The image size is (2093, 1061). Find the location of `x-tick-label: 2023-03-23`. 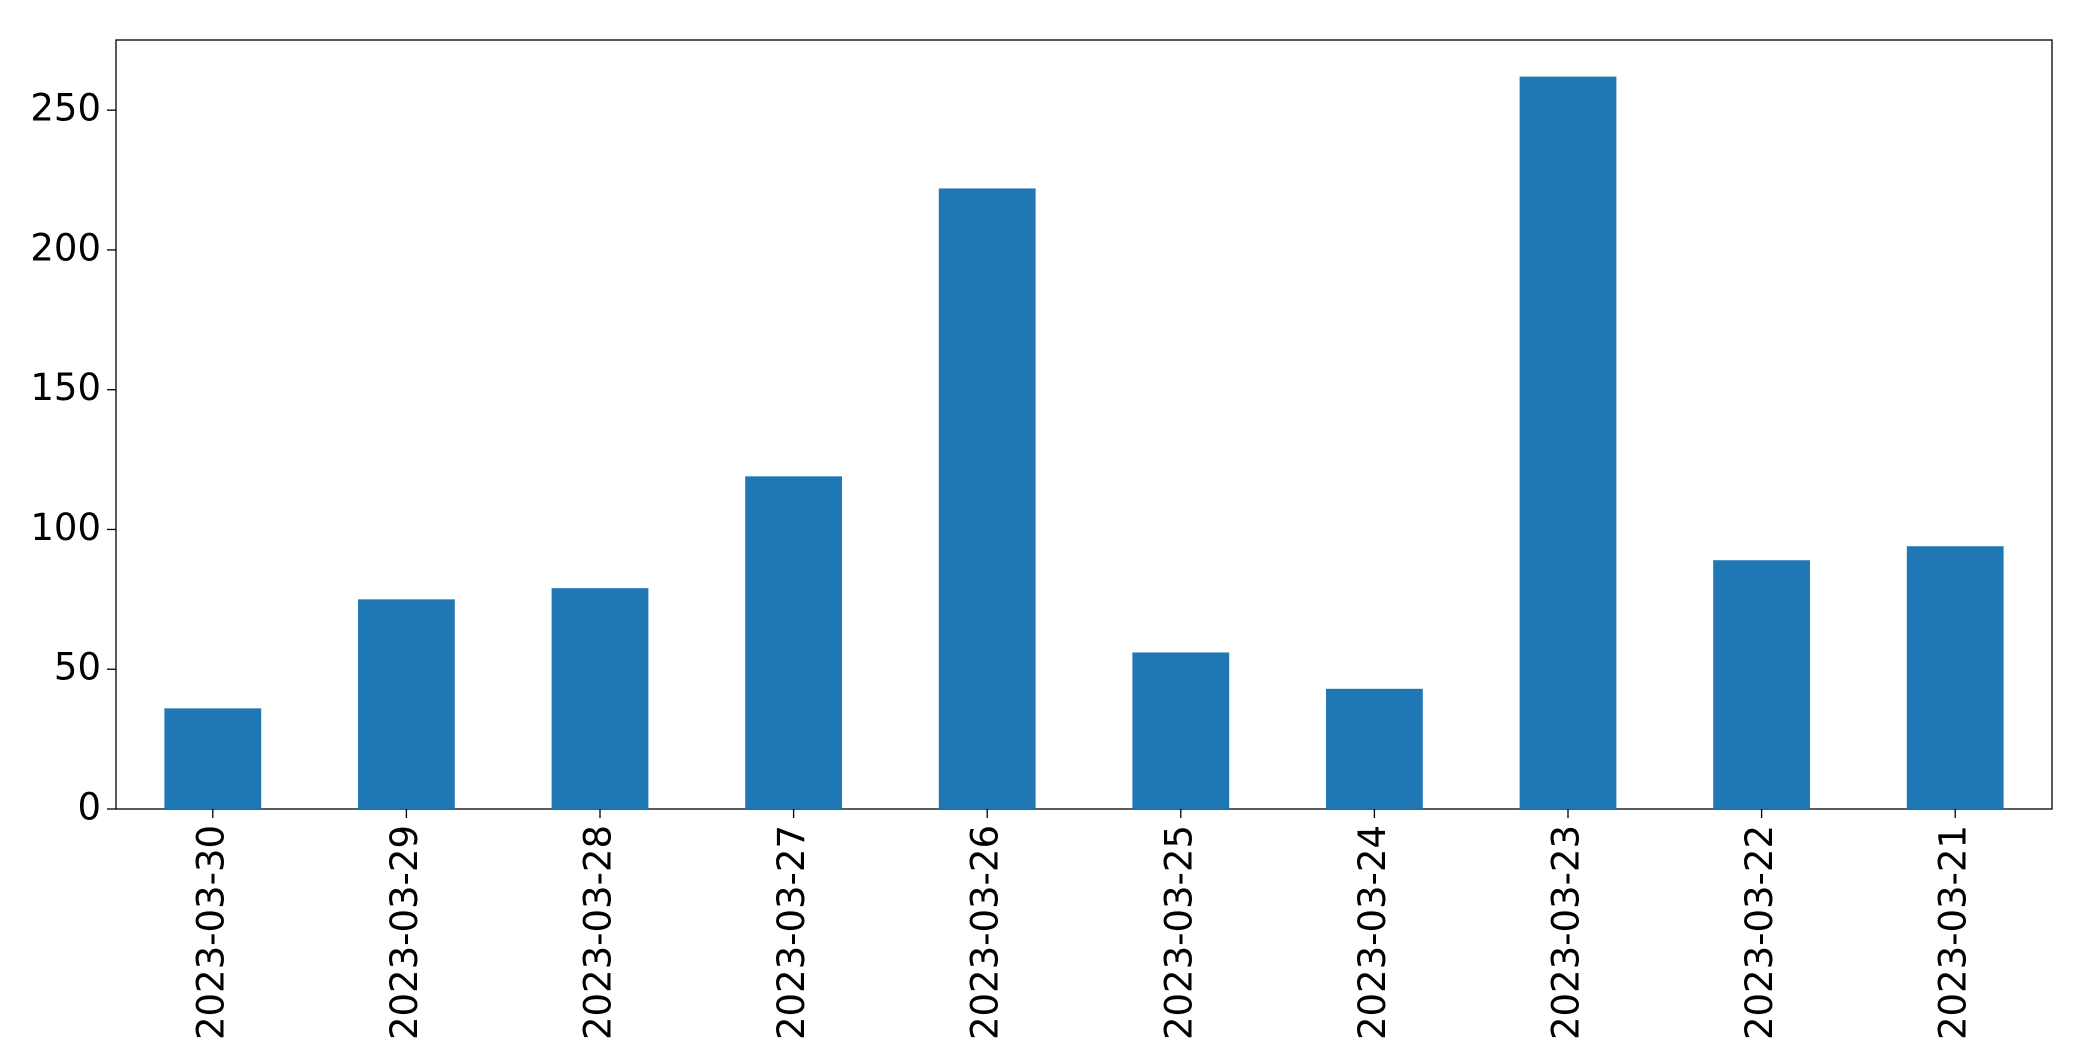

x-tick-label: 2023-03-23 is located at coordinates (1566, 932).